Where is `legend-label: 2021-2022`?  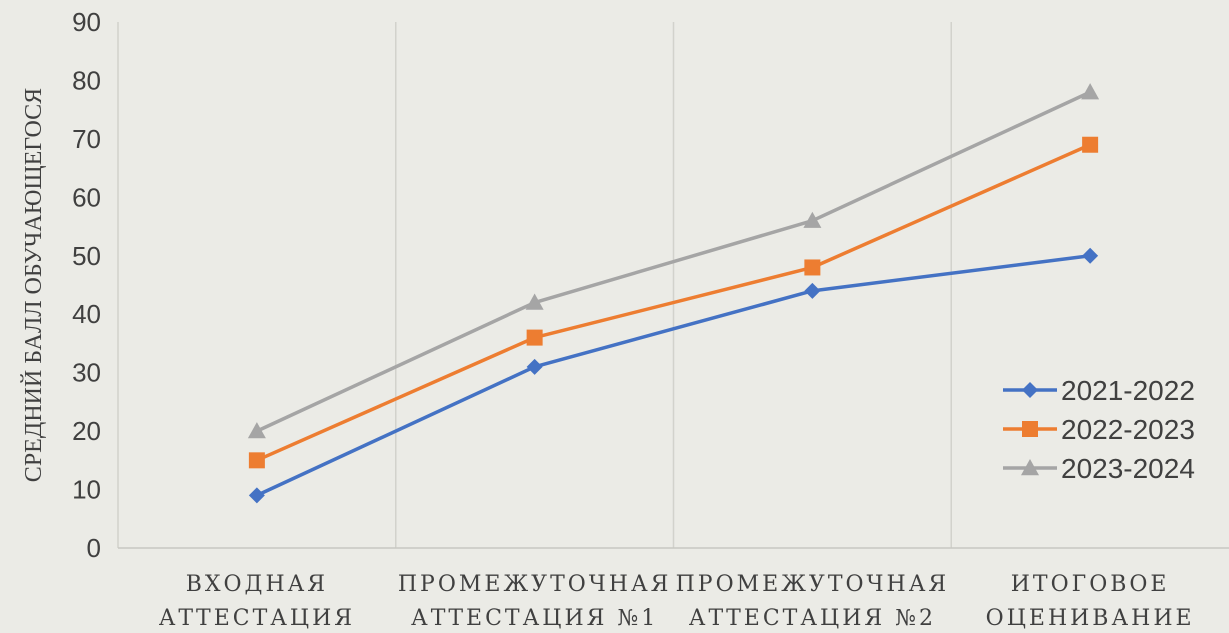 legend-label: 2021-2022 is located at coordinates (1128, 390).